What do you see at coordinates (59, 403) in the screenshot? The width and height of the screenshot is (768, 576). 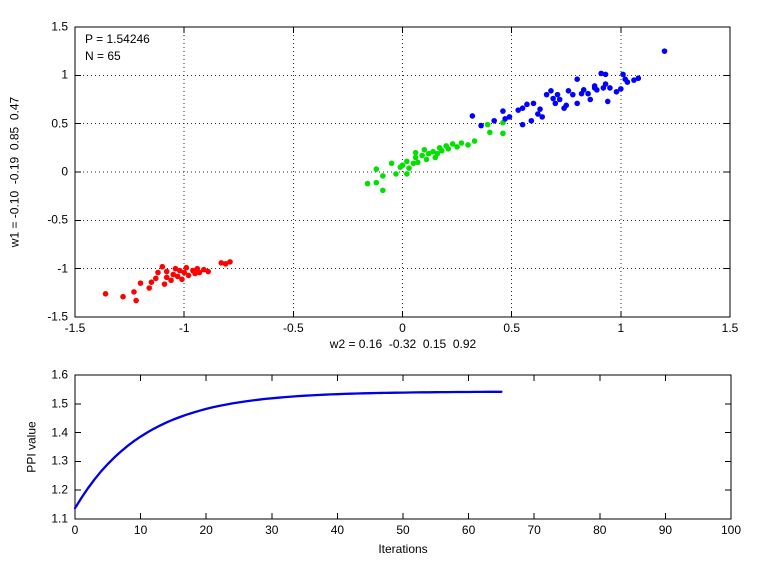 I see `bottom-plot-y-tick-label: 1.5` at bounding box center [59, 403].